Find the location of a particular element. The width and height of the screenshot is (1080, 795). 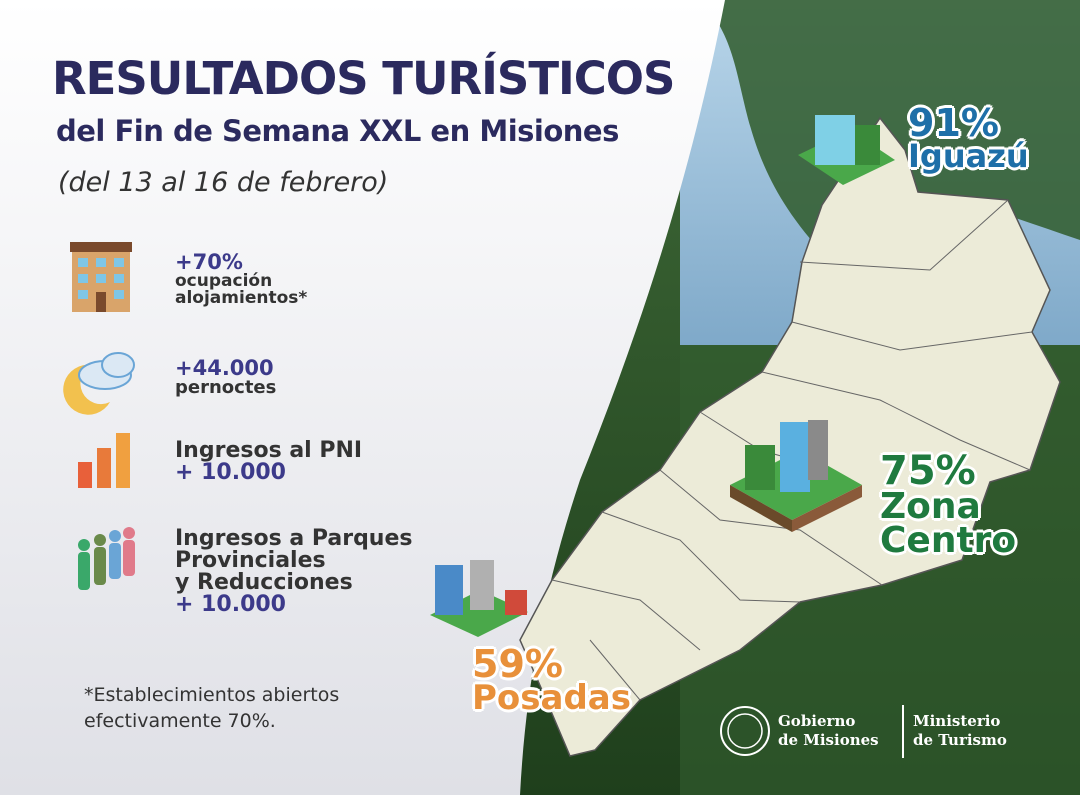

subtitle: del Fin de Semana XXL en Misiones is located at coordinates (337, 131).